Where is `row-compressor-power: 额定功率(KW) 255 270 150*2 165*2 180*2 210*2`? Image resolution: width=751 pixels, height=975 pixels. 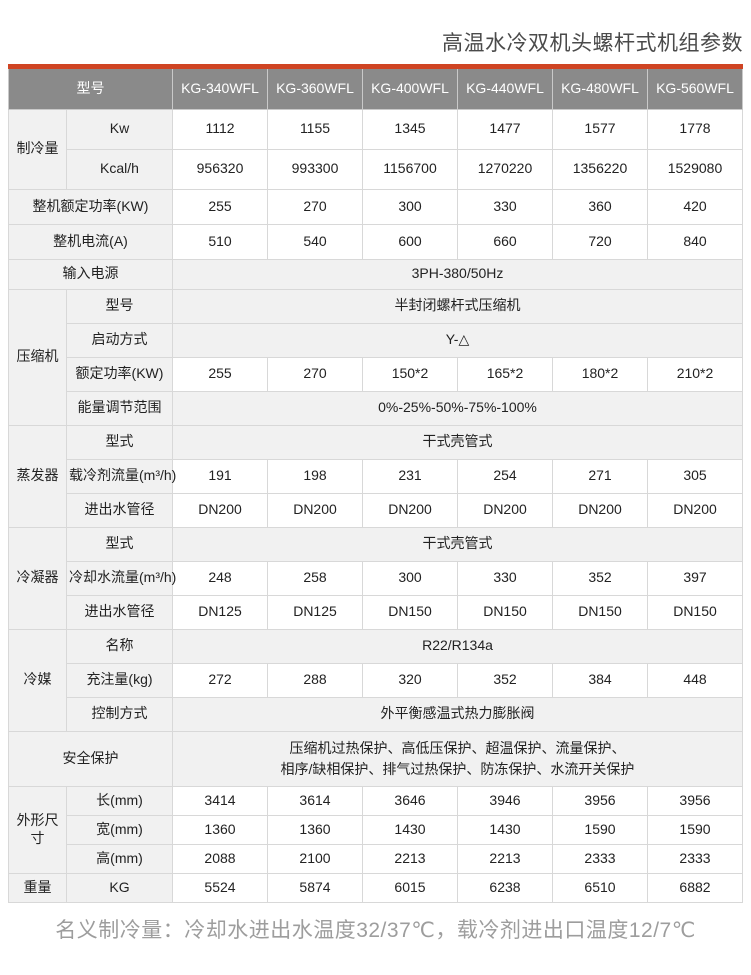
row-compressor-power: 额定功率(KW) 255 270 150*2 165*2 180*2 210*2 is located at coordinates (376, 374).